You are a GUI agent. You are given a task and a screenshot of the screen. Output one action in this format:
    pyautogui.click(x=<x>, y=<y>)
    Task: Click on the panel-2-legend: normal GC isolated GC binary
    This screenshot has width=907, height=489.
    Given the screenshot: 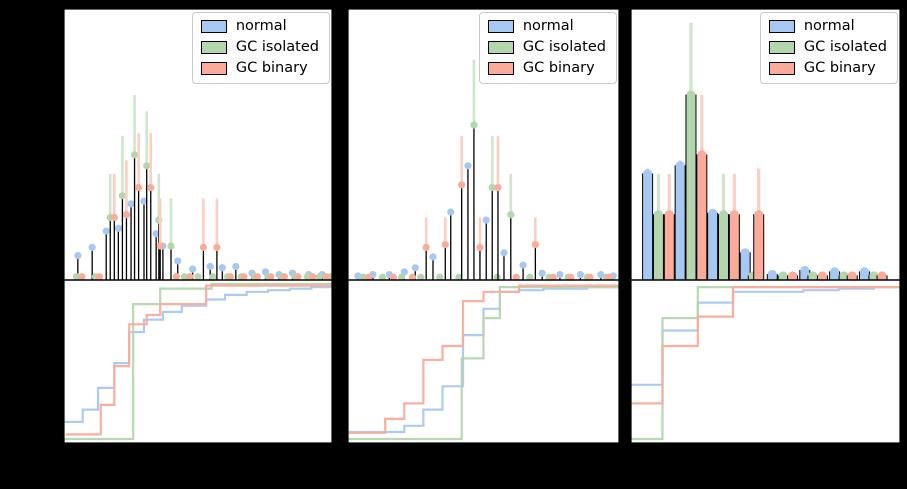 What is the action you would take?
    pyautogui.click(x=547, y=48)
    